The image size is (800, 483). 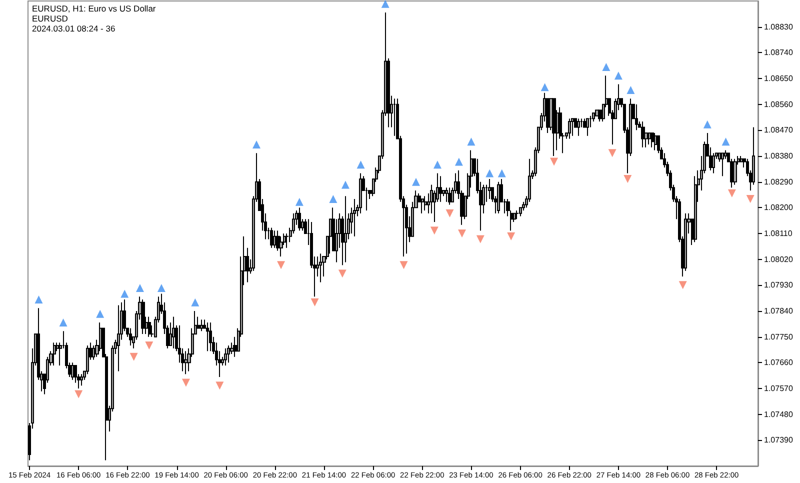 I want to click on y-tick-label: 1.08380, so click(x=779, y=156).